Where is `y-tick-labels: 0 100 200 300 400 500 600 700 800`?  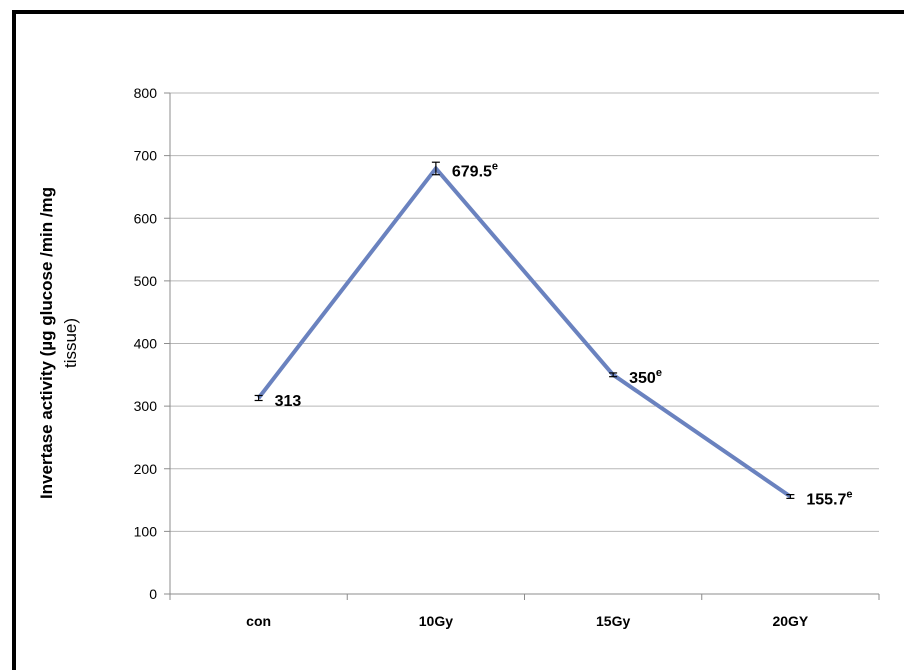 y-tick-labels: 0 100 200 300 400 500 600 700 800 is located at coordinates (146, 343).